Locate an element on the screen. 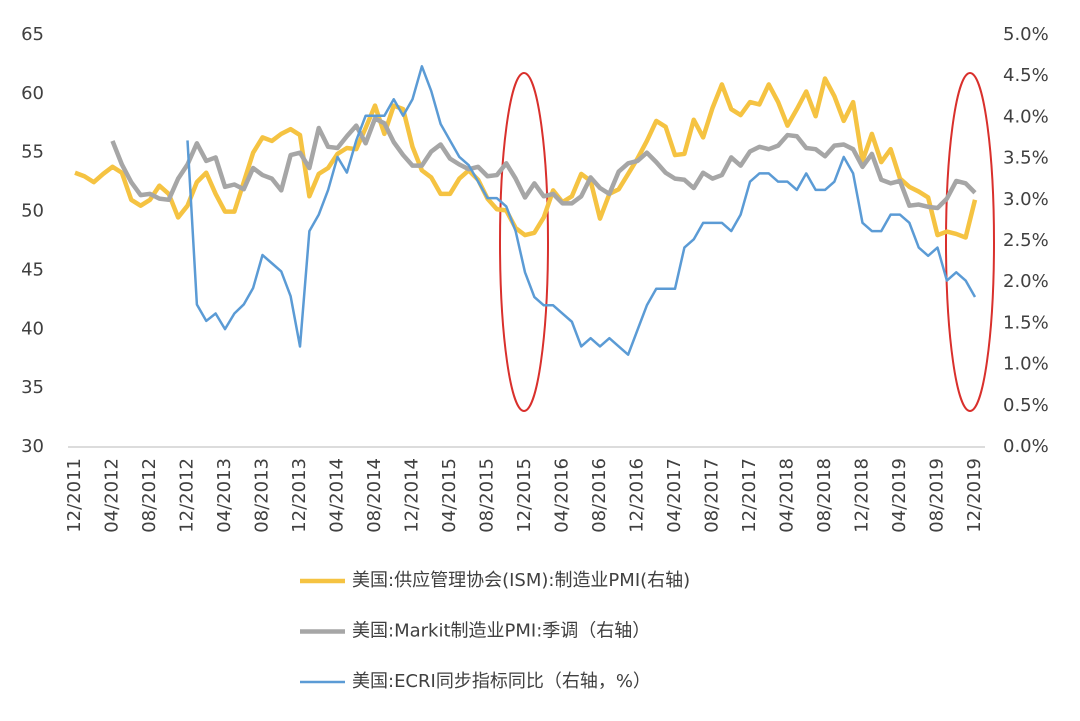 This screenshot has height=721, width=1080. y-tick-label: 55 is located at coordinates (32, 152).